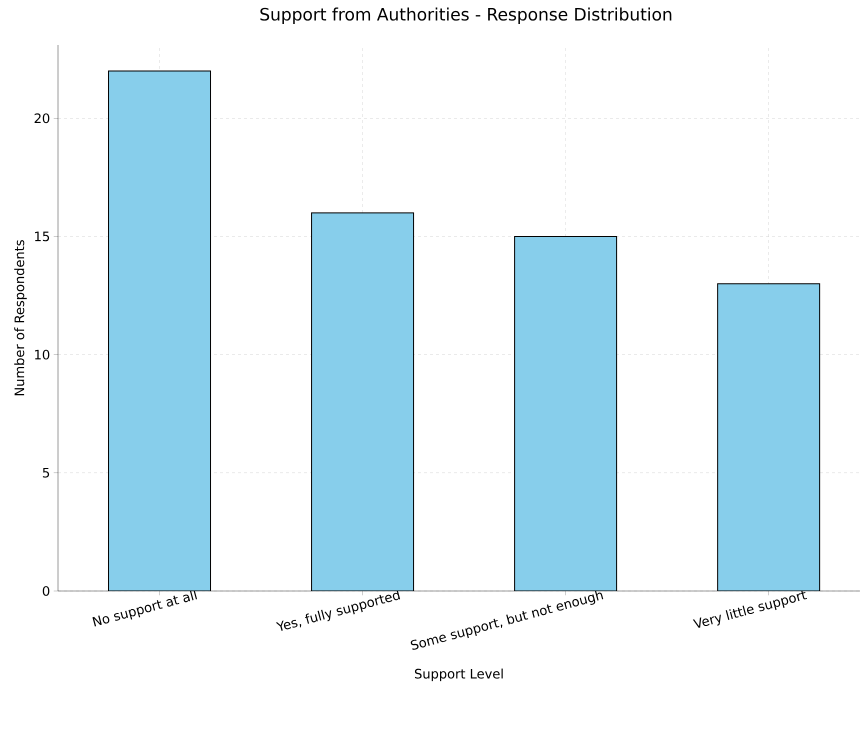 The width and height of the screenshot is (863, 729). I want to click on y-tick-label: 15, so click(42, 237).